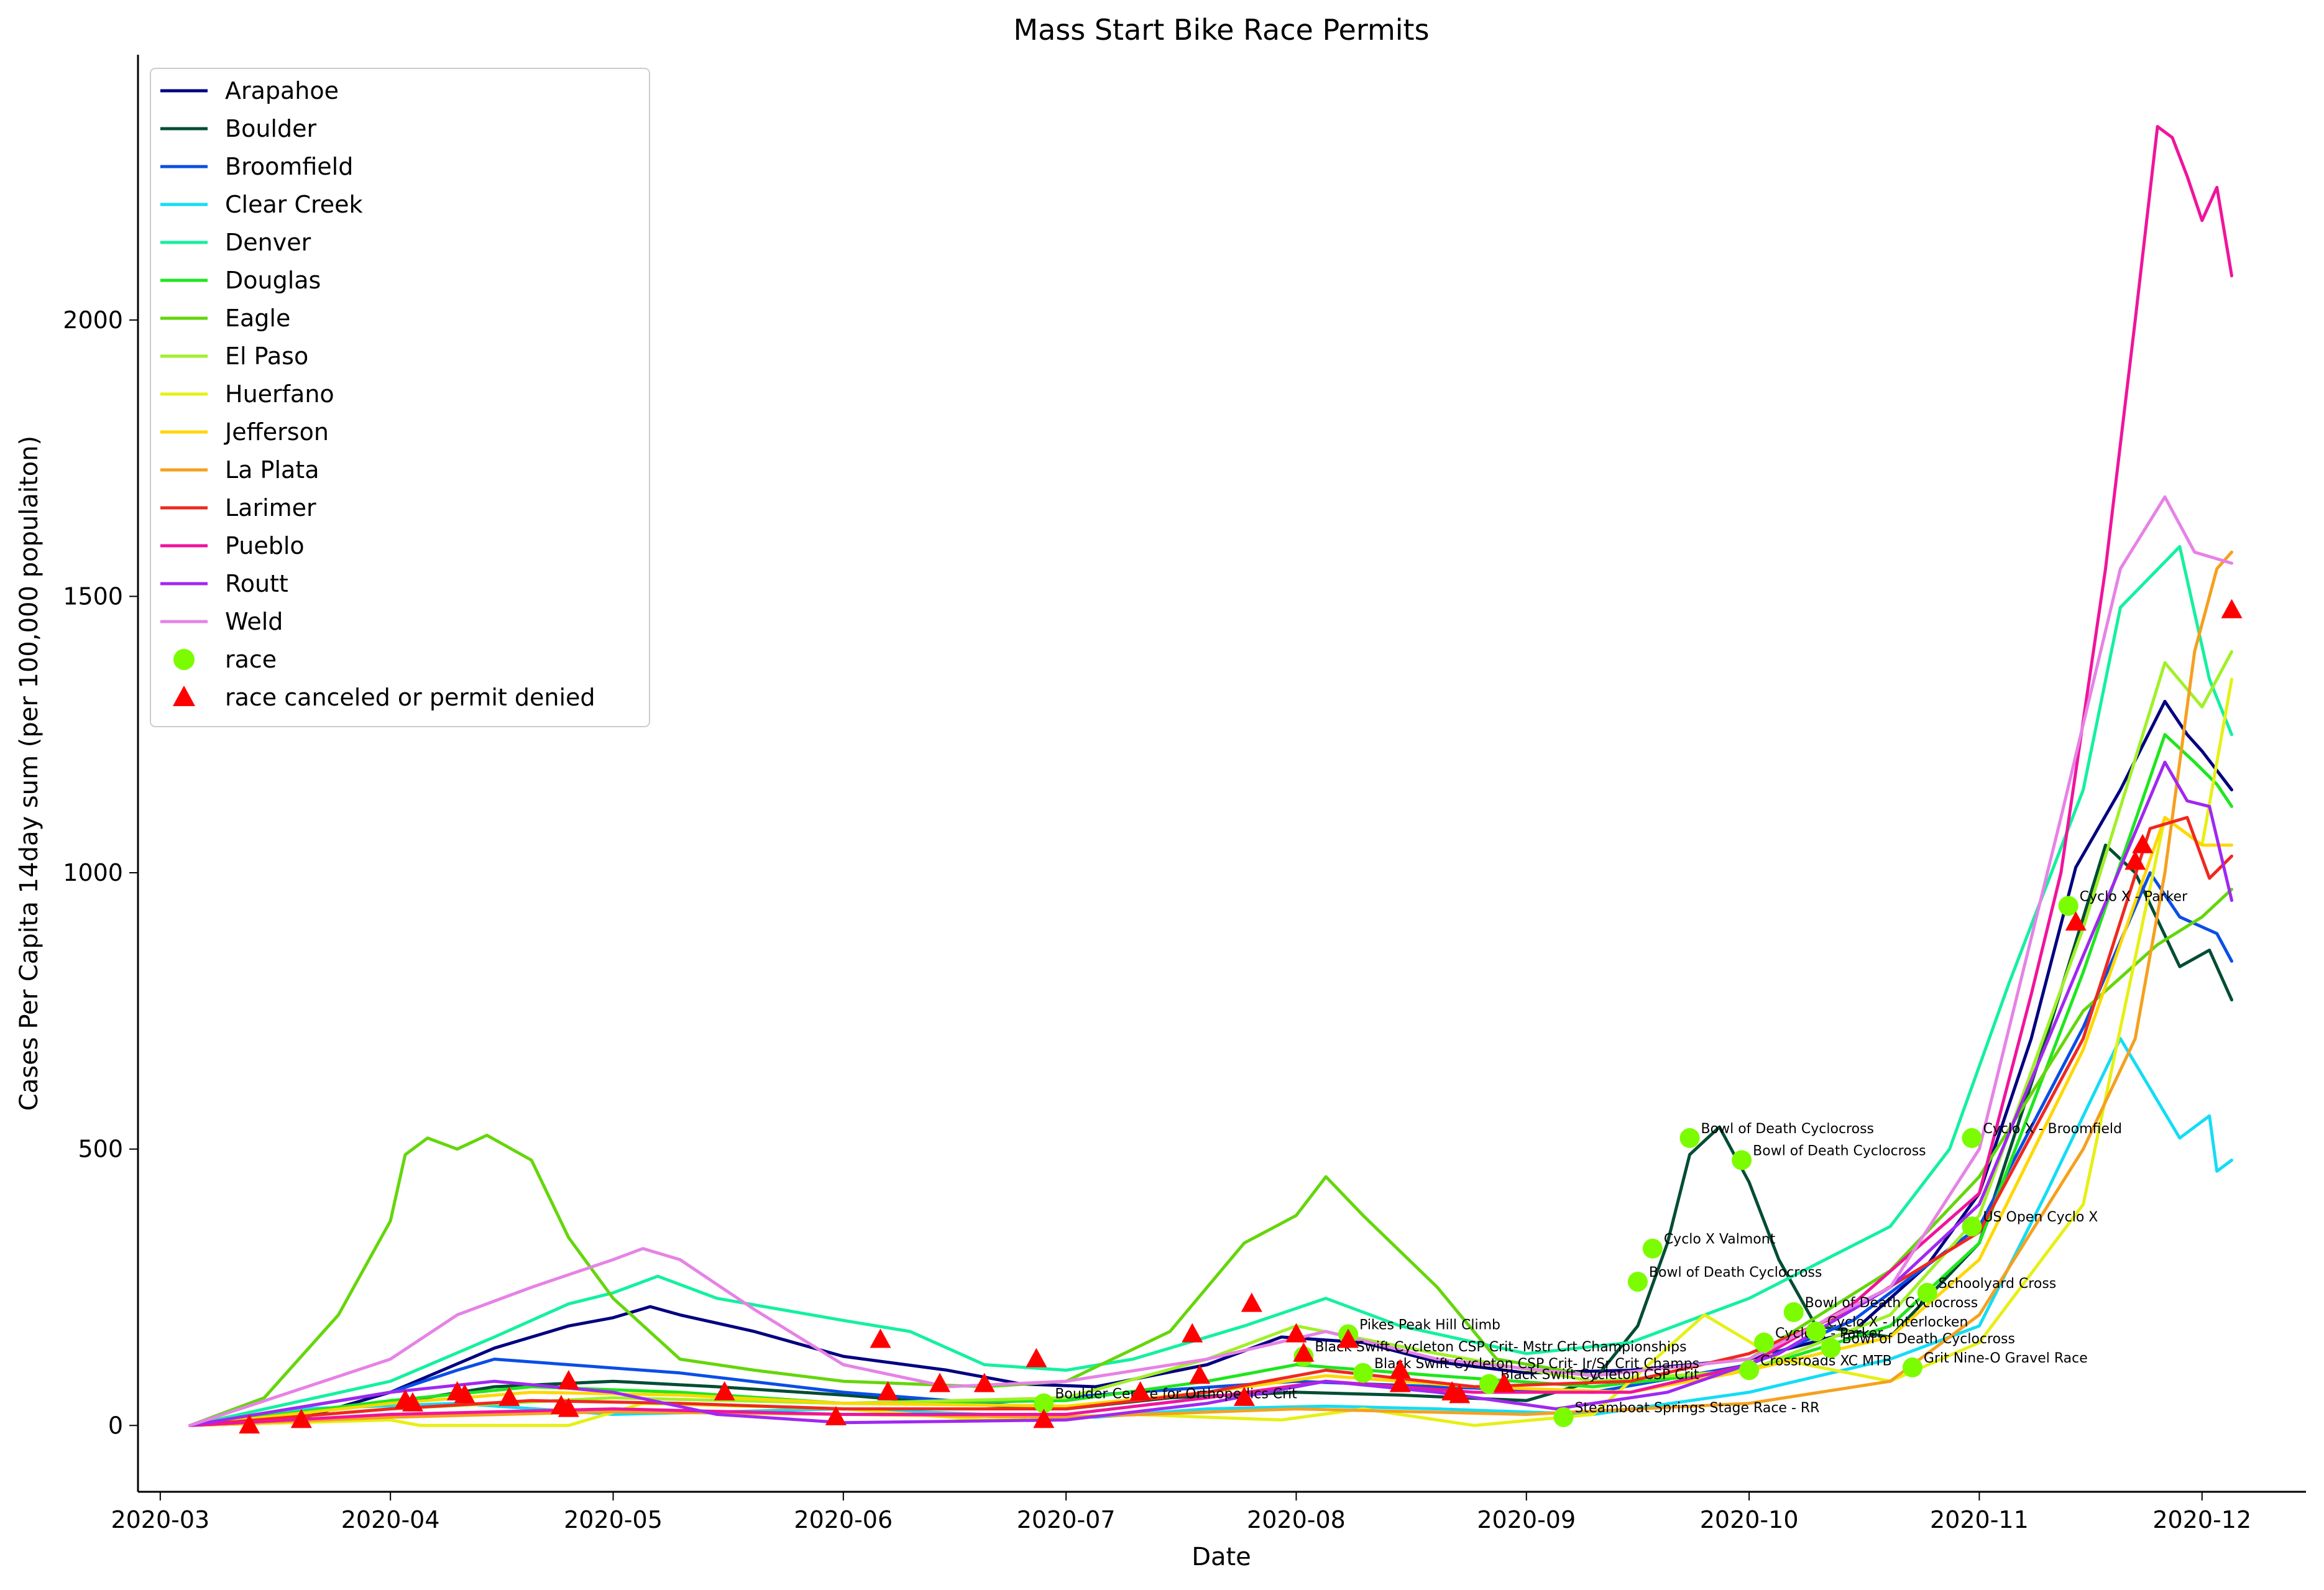  What do you see at coordinates (843, 1520) in the screenshot?
I see `x-tick-label: 2020-06` at bounding box center [843, 1520].